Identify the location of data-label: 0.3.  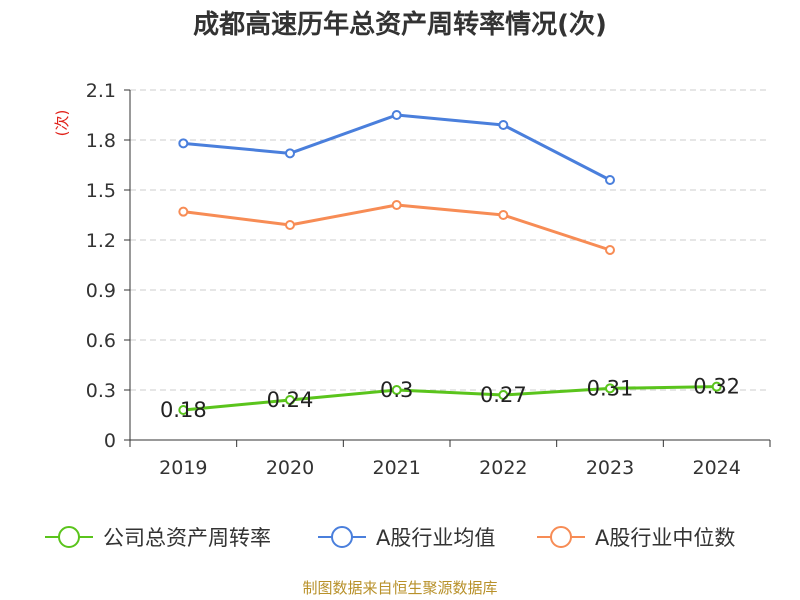
(396, 390).